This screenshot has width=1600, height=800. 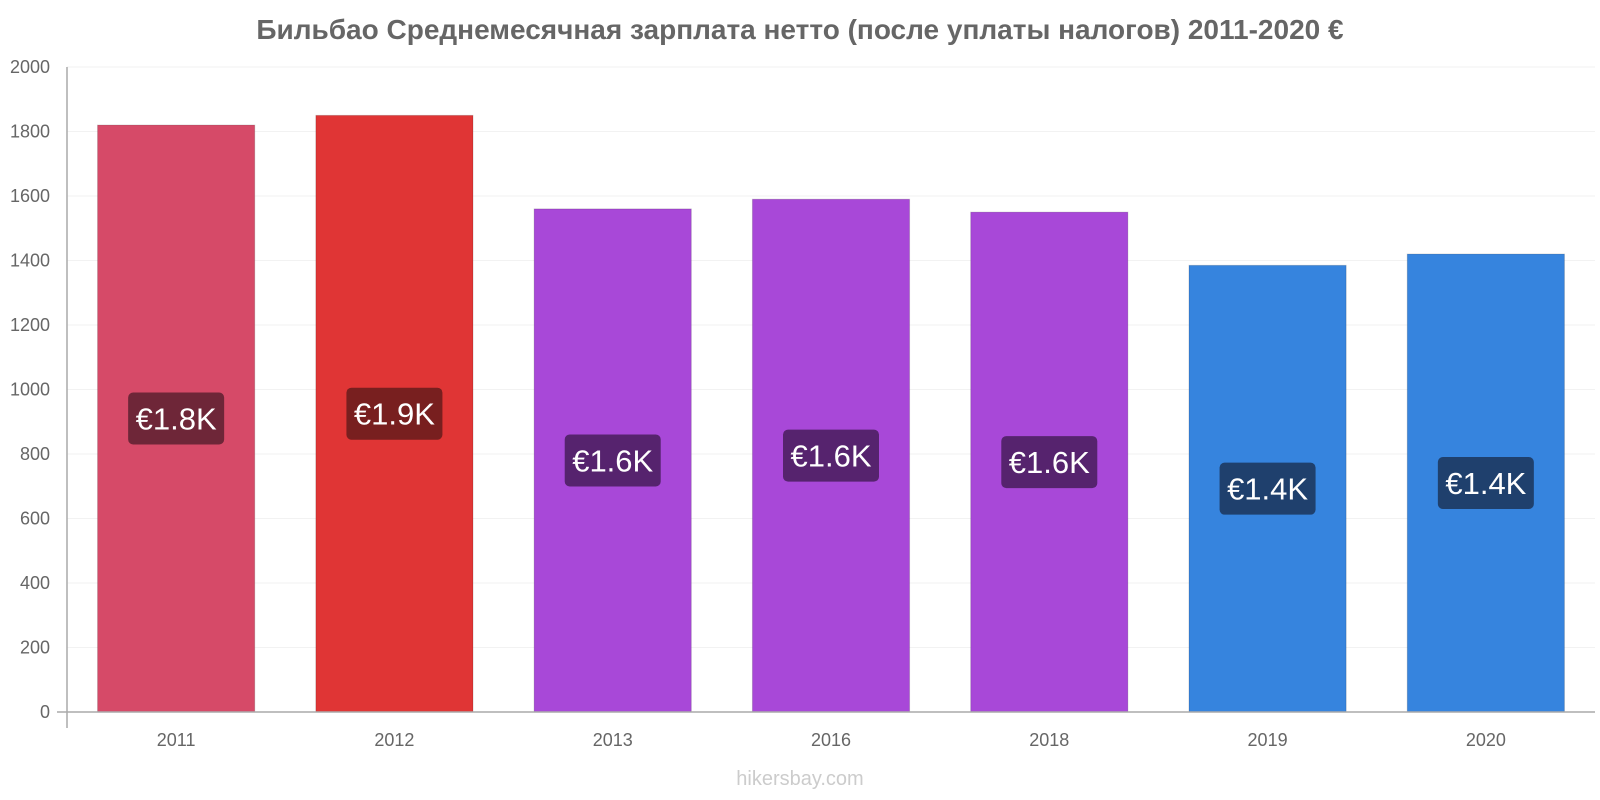 I want to click on y-tick-label: 1400, so click(x=30, y=261).